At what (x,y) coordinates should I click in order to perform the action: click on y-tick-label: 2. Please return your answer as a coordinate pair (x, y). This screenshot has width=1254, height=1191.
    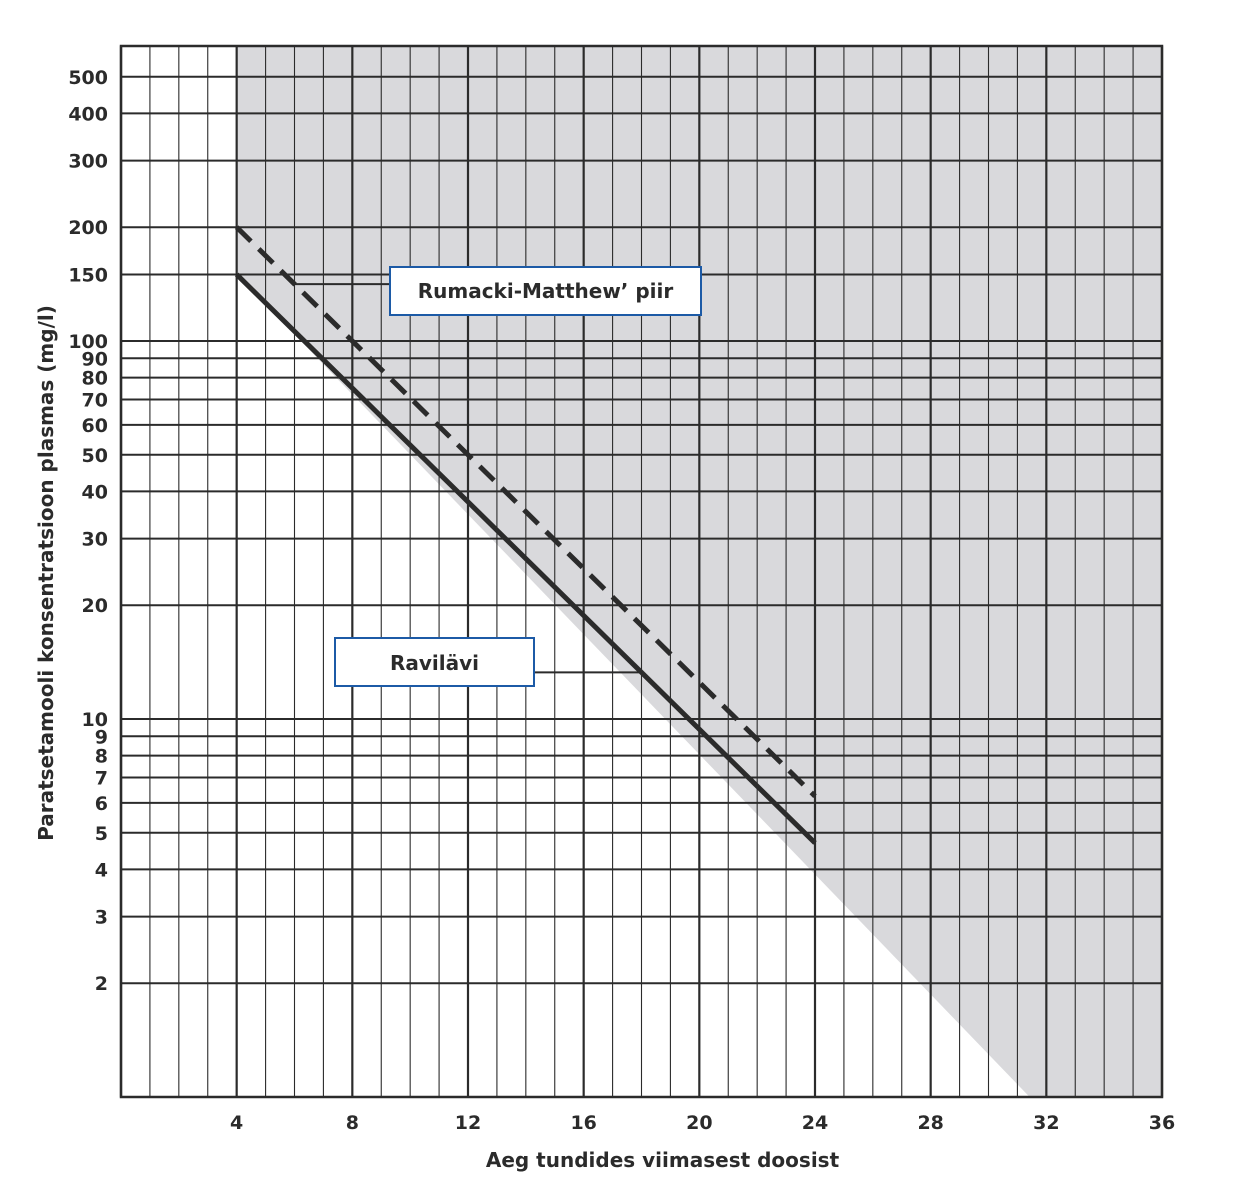
    Looking at the image, I should click on (101, 984).